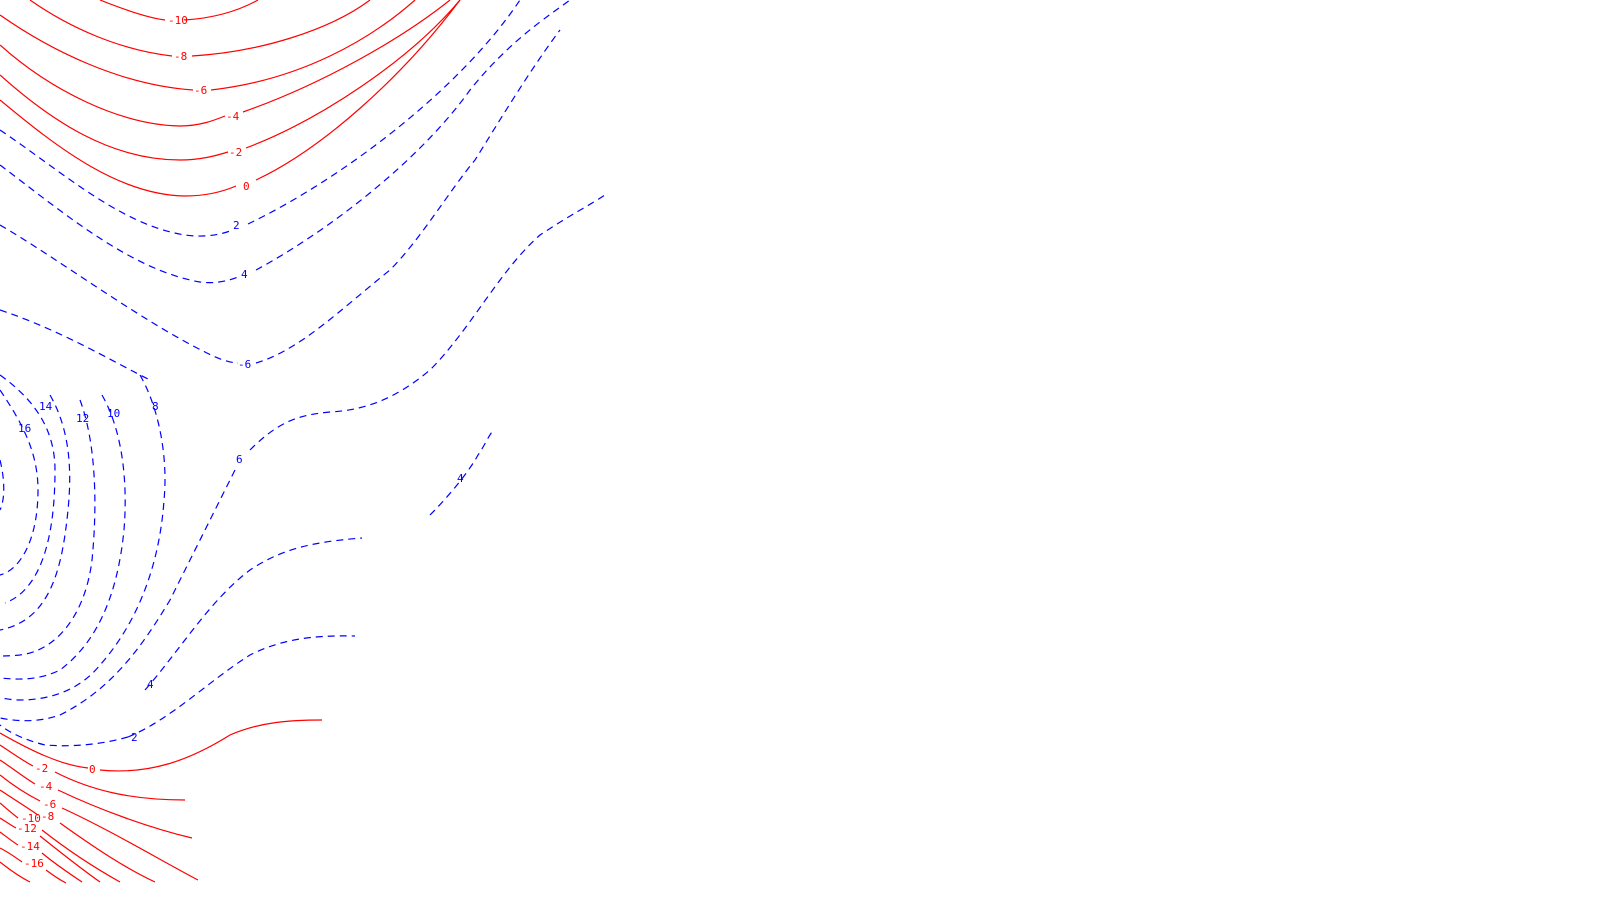 This screenshot has width=1600, height=900. I want to click on upper-positive-labels: 2 4 -6, so click(242, 295).